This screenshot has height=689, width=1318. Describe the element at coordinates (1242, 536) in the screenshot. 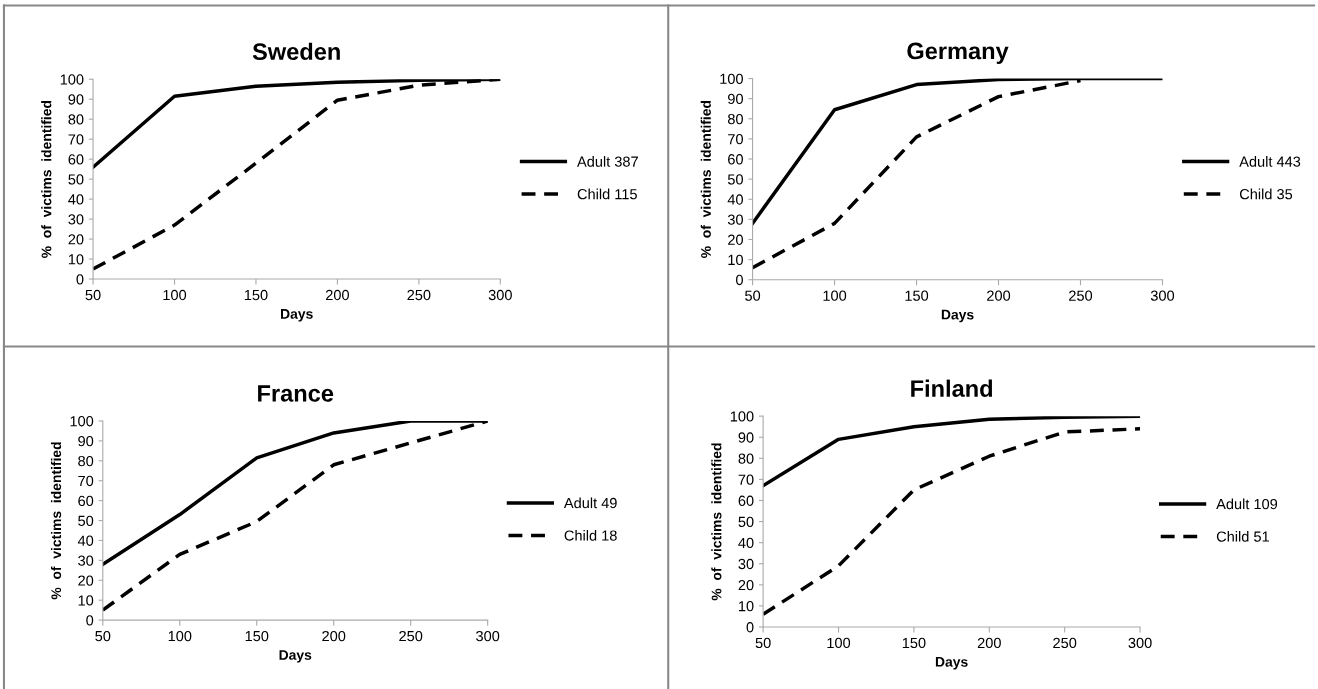

I see `legend-label: Child 51` at that location.